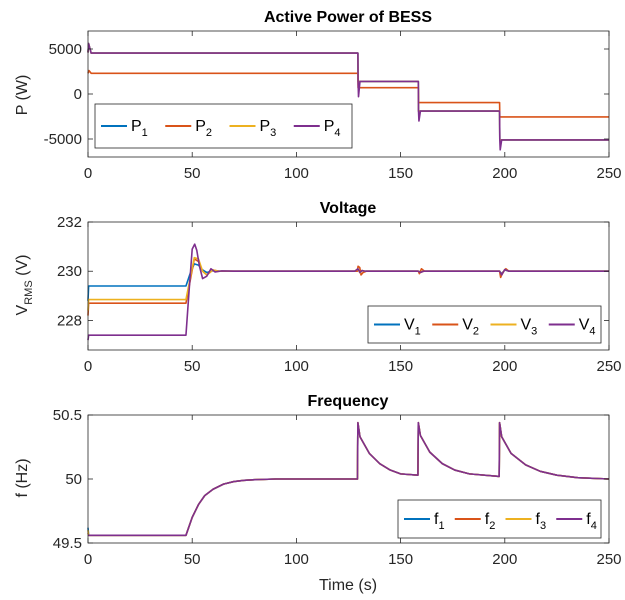 The image size is (625, 600). What do you see at coordinates (88, 366) in the screenshot?
I see `x-tick-label-voltage: 0` at bounding box center [88, 366].